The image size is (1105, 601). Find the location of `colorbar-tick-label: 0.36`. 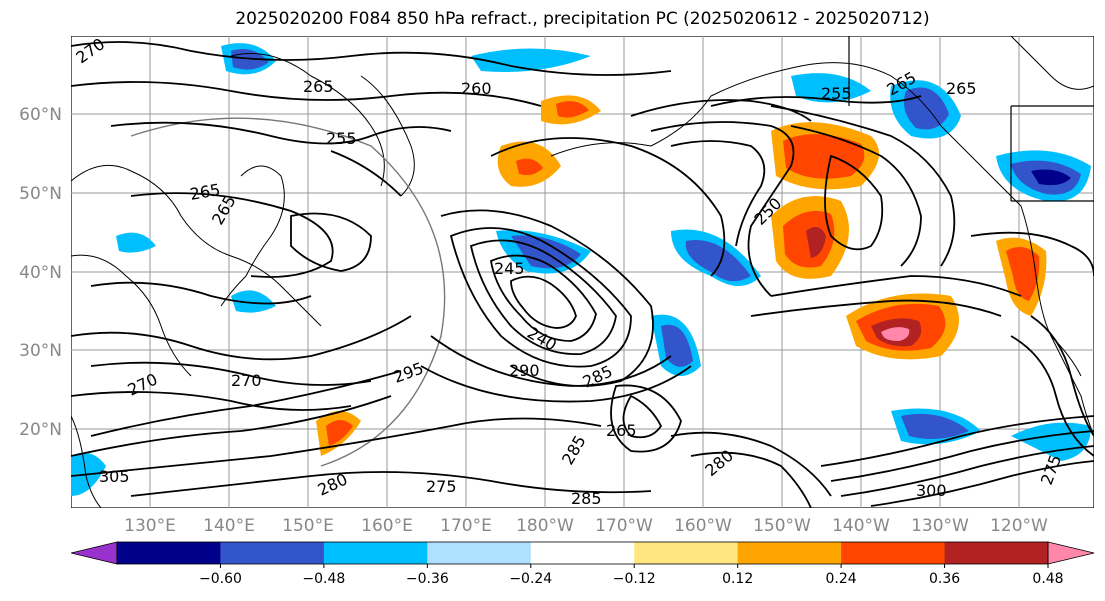

colorbar-tick-label: 0.36 is located at coordinates (944, 579).